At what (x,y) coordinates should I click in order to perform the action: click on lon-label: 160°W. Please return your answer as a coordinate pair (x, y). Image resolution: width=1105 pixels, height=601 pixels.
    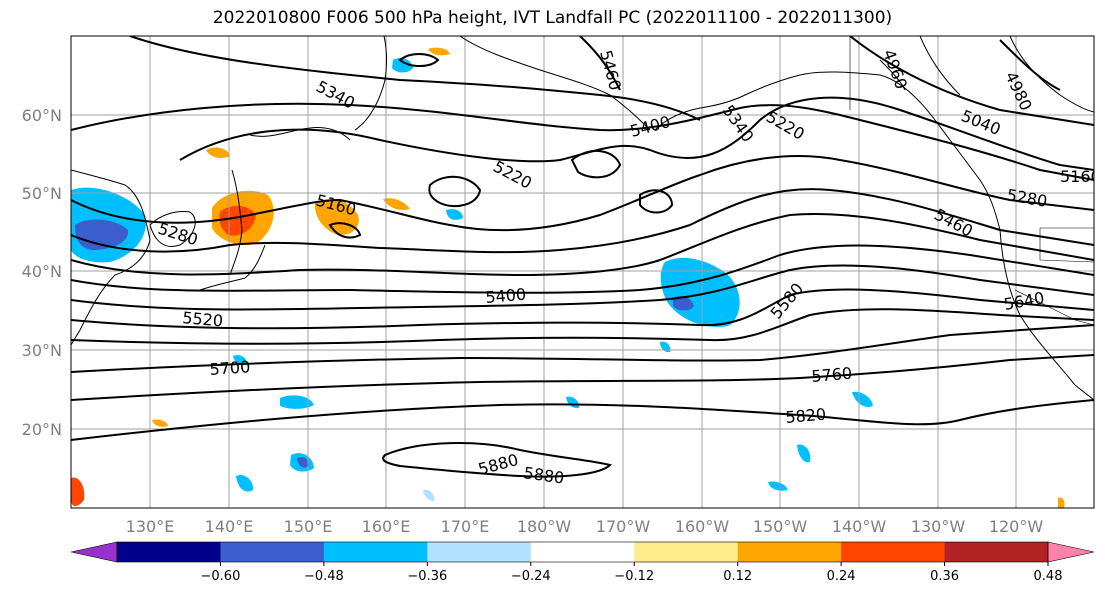
    Looking at the image, I should click on (702, 526).